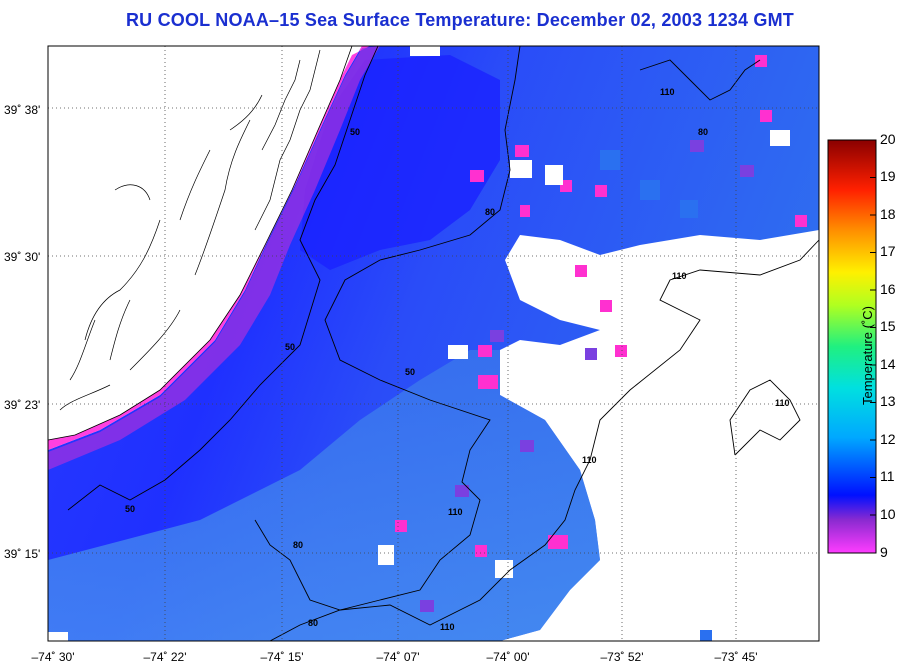 This screenshot has height=665, width=920. I want to click on colorbar-tick-label: 13, so click(888, 401).